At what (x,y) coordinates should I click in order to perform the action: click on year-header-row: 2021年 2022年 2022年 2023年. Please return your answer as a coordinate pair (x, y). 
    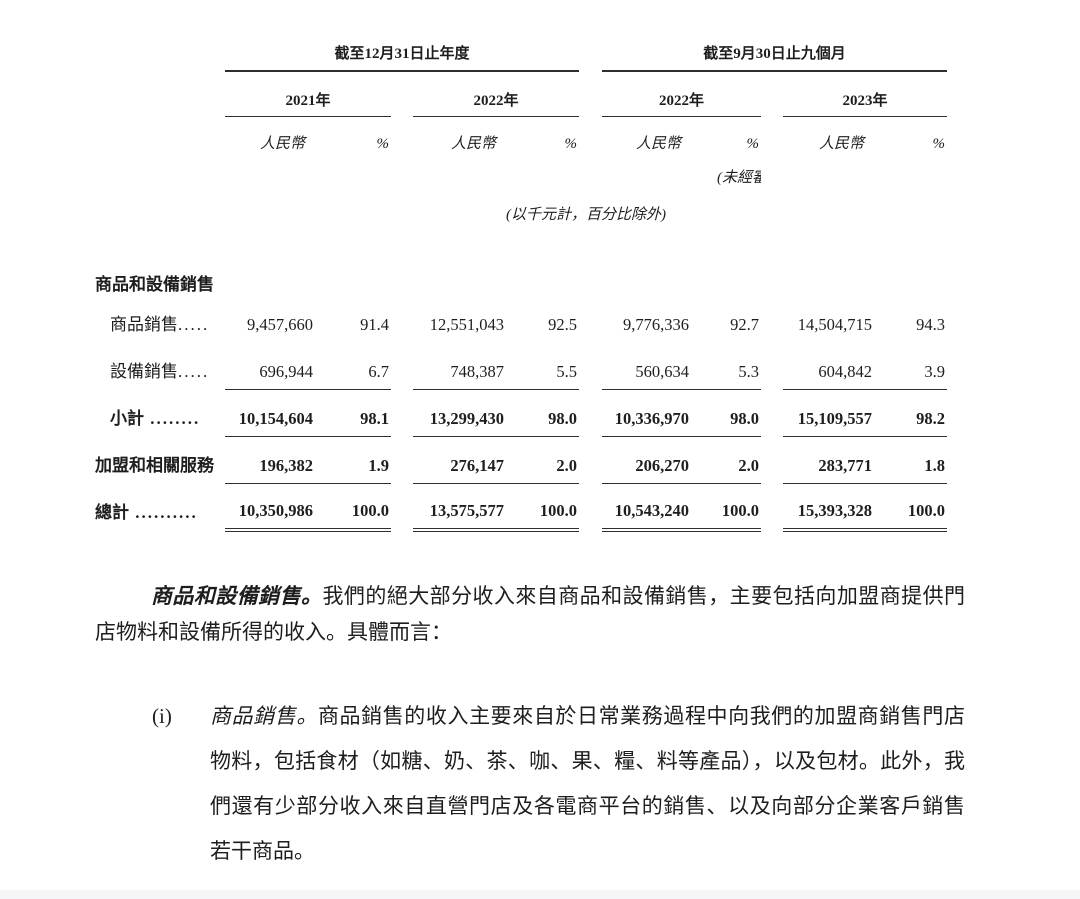
    Looking at the image, I should click on (521, 94).